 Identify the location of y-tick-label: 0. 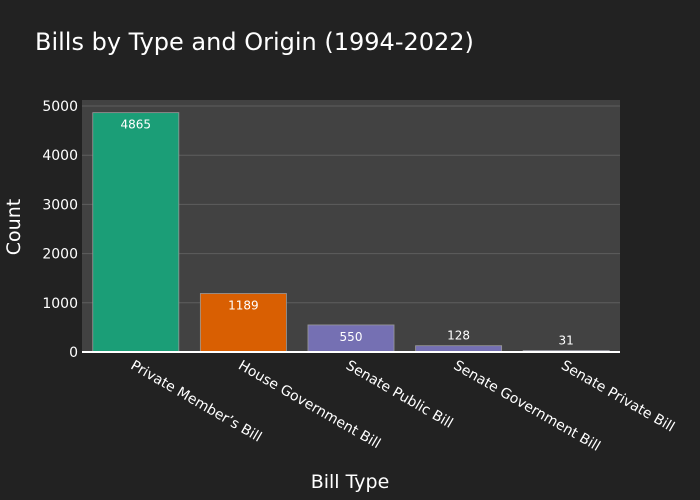
(73, 353).